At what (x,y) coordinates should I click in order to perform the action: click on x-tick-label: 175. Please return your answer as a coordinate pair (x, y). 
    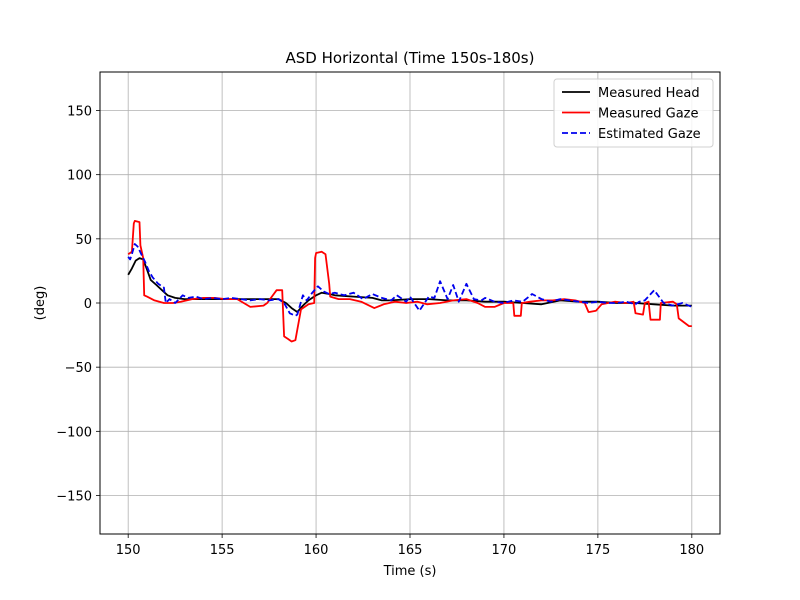
    Looking at the image, I should click on (597, 550).